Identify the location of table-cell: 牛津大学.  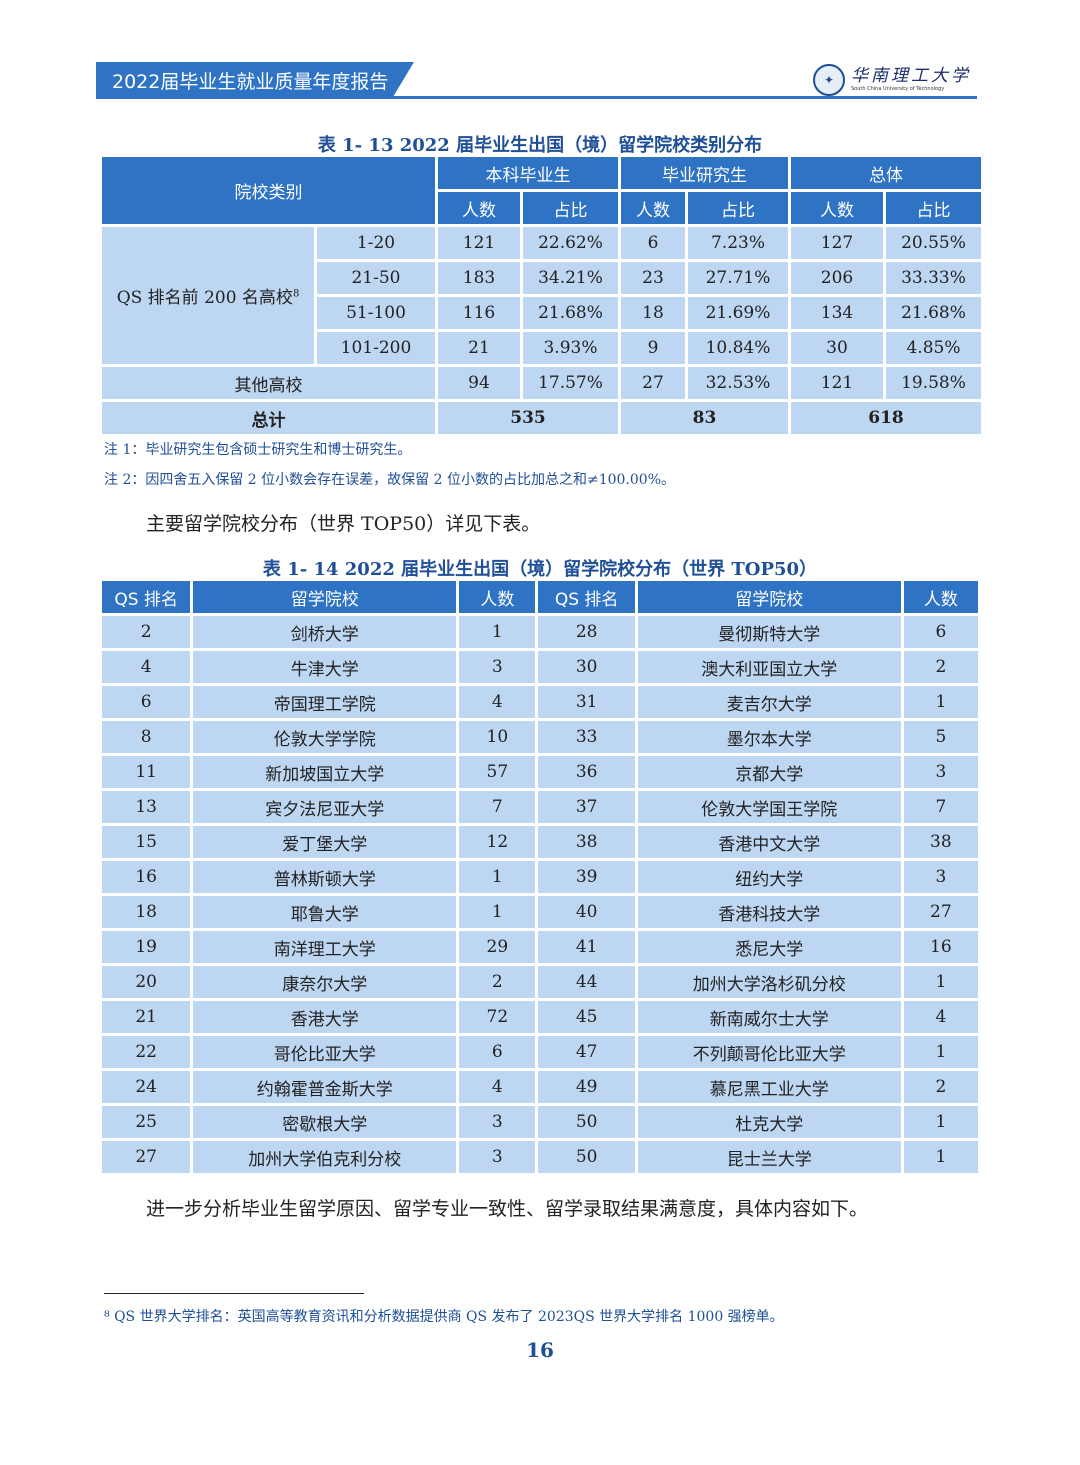
(325, 667).